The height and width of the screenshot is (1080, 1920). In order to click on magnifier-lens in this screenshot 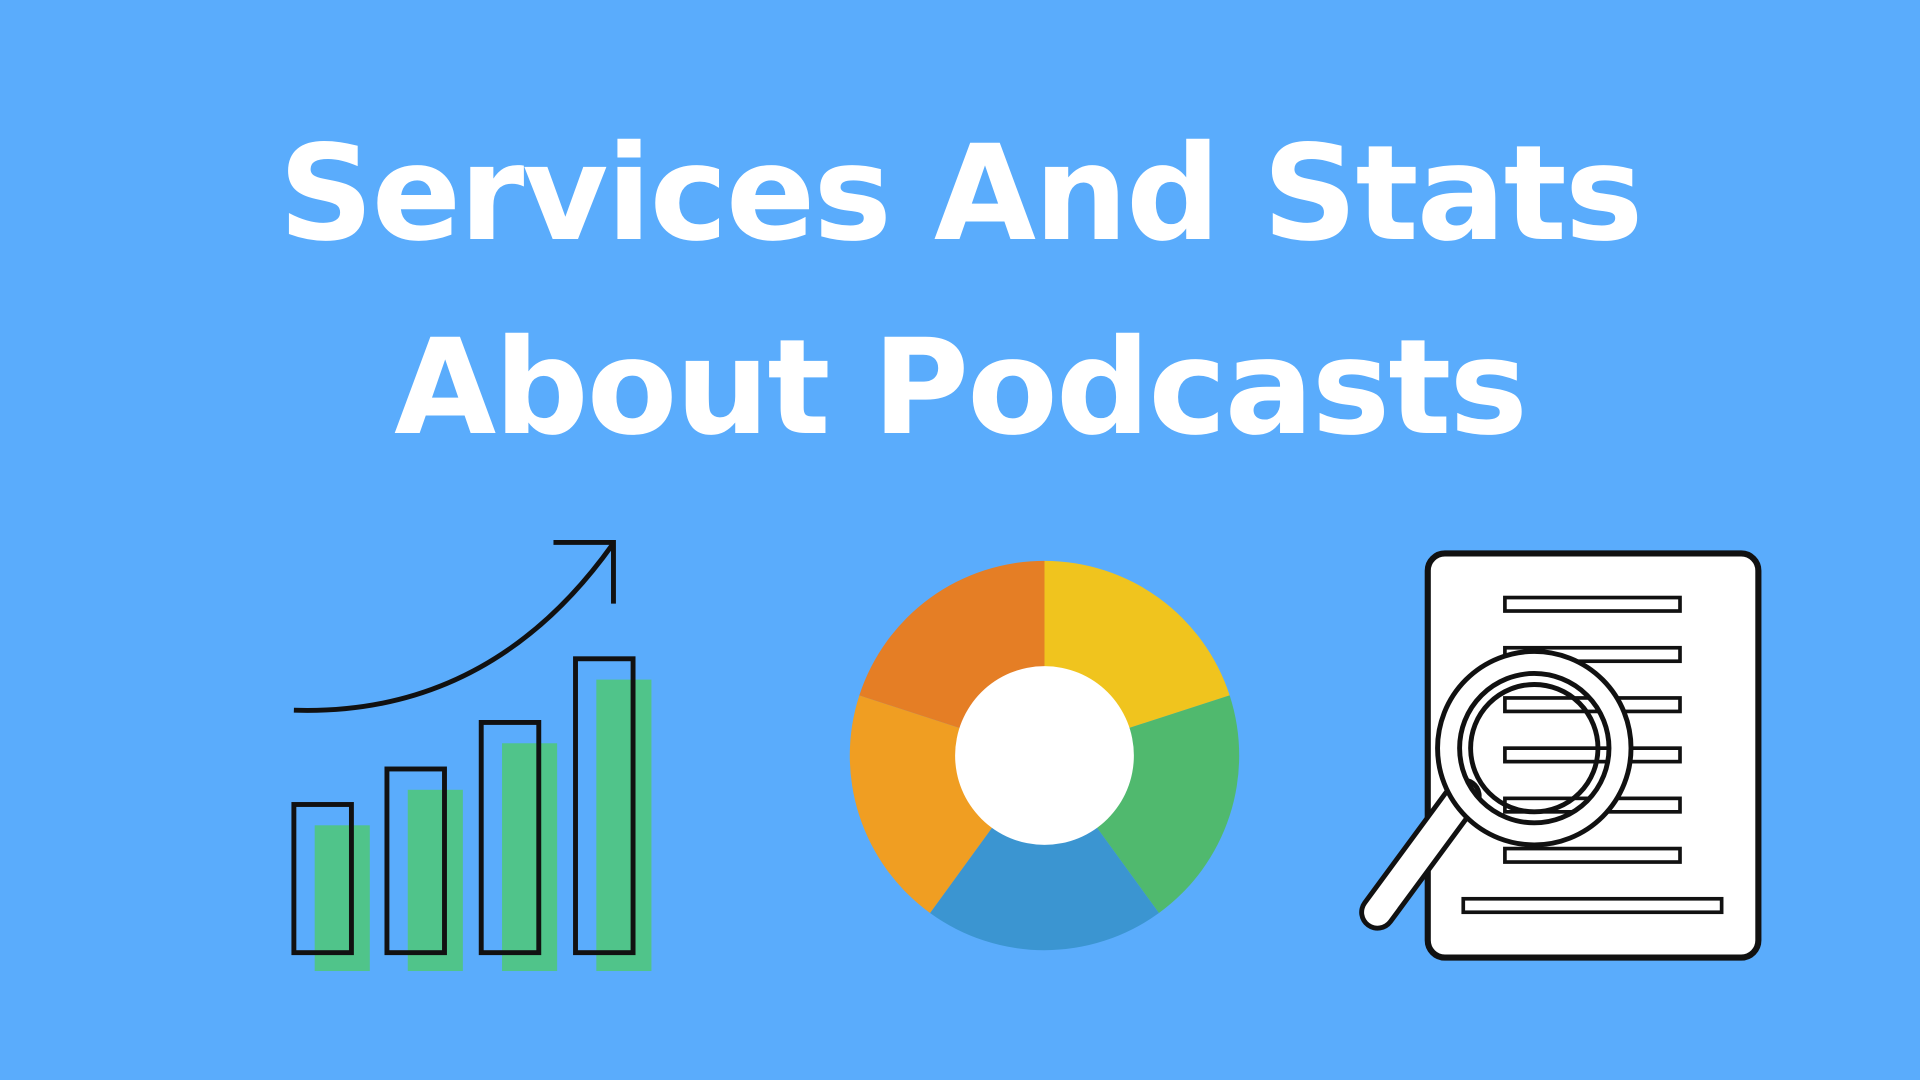, I will do `click(1534, 748)`.